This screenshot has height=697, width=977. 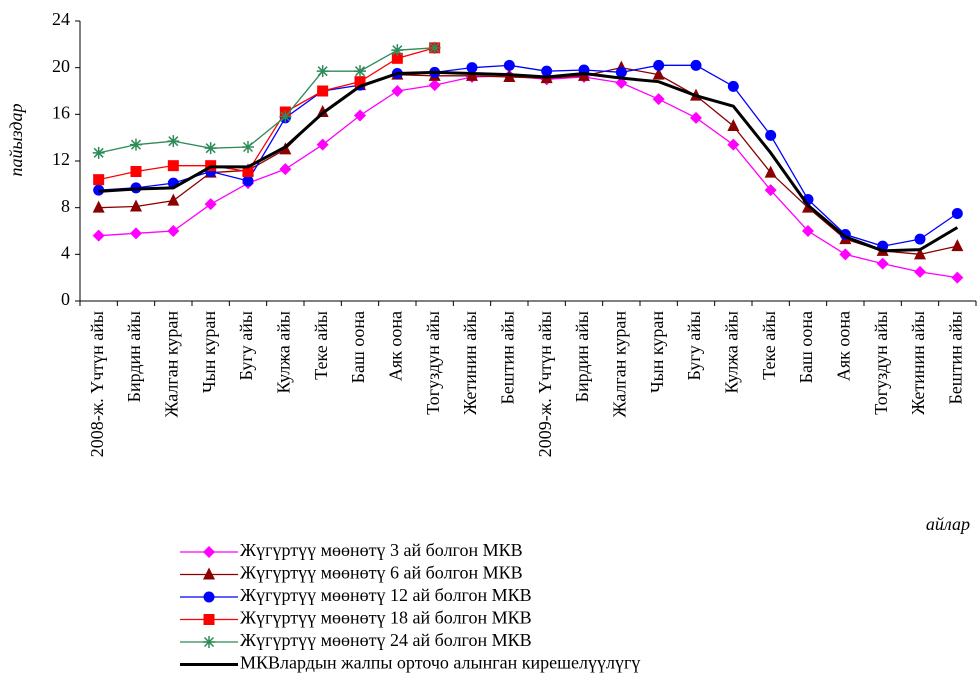 I want to click on legend-label: Жүгүртүү мөөнөтү 12 ай болгон МКВ, so click(x=386, y=595).